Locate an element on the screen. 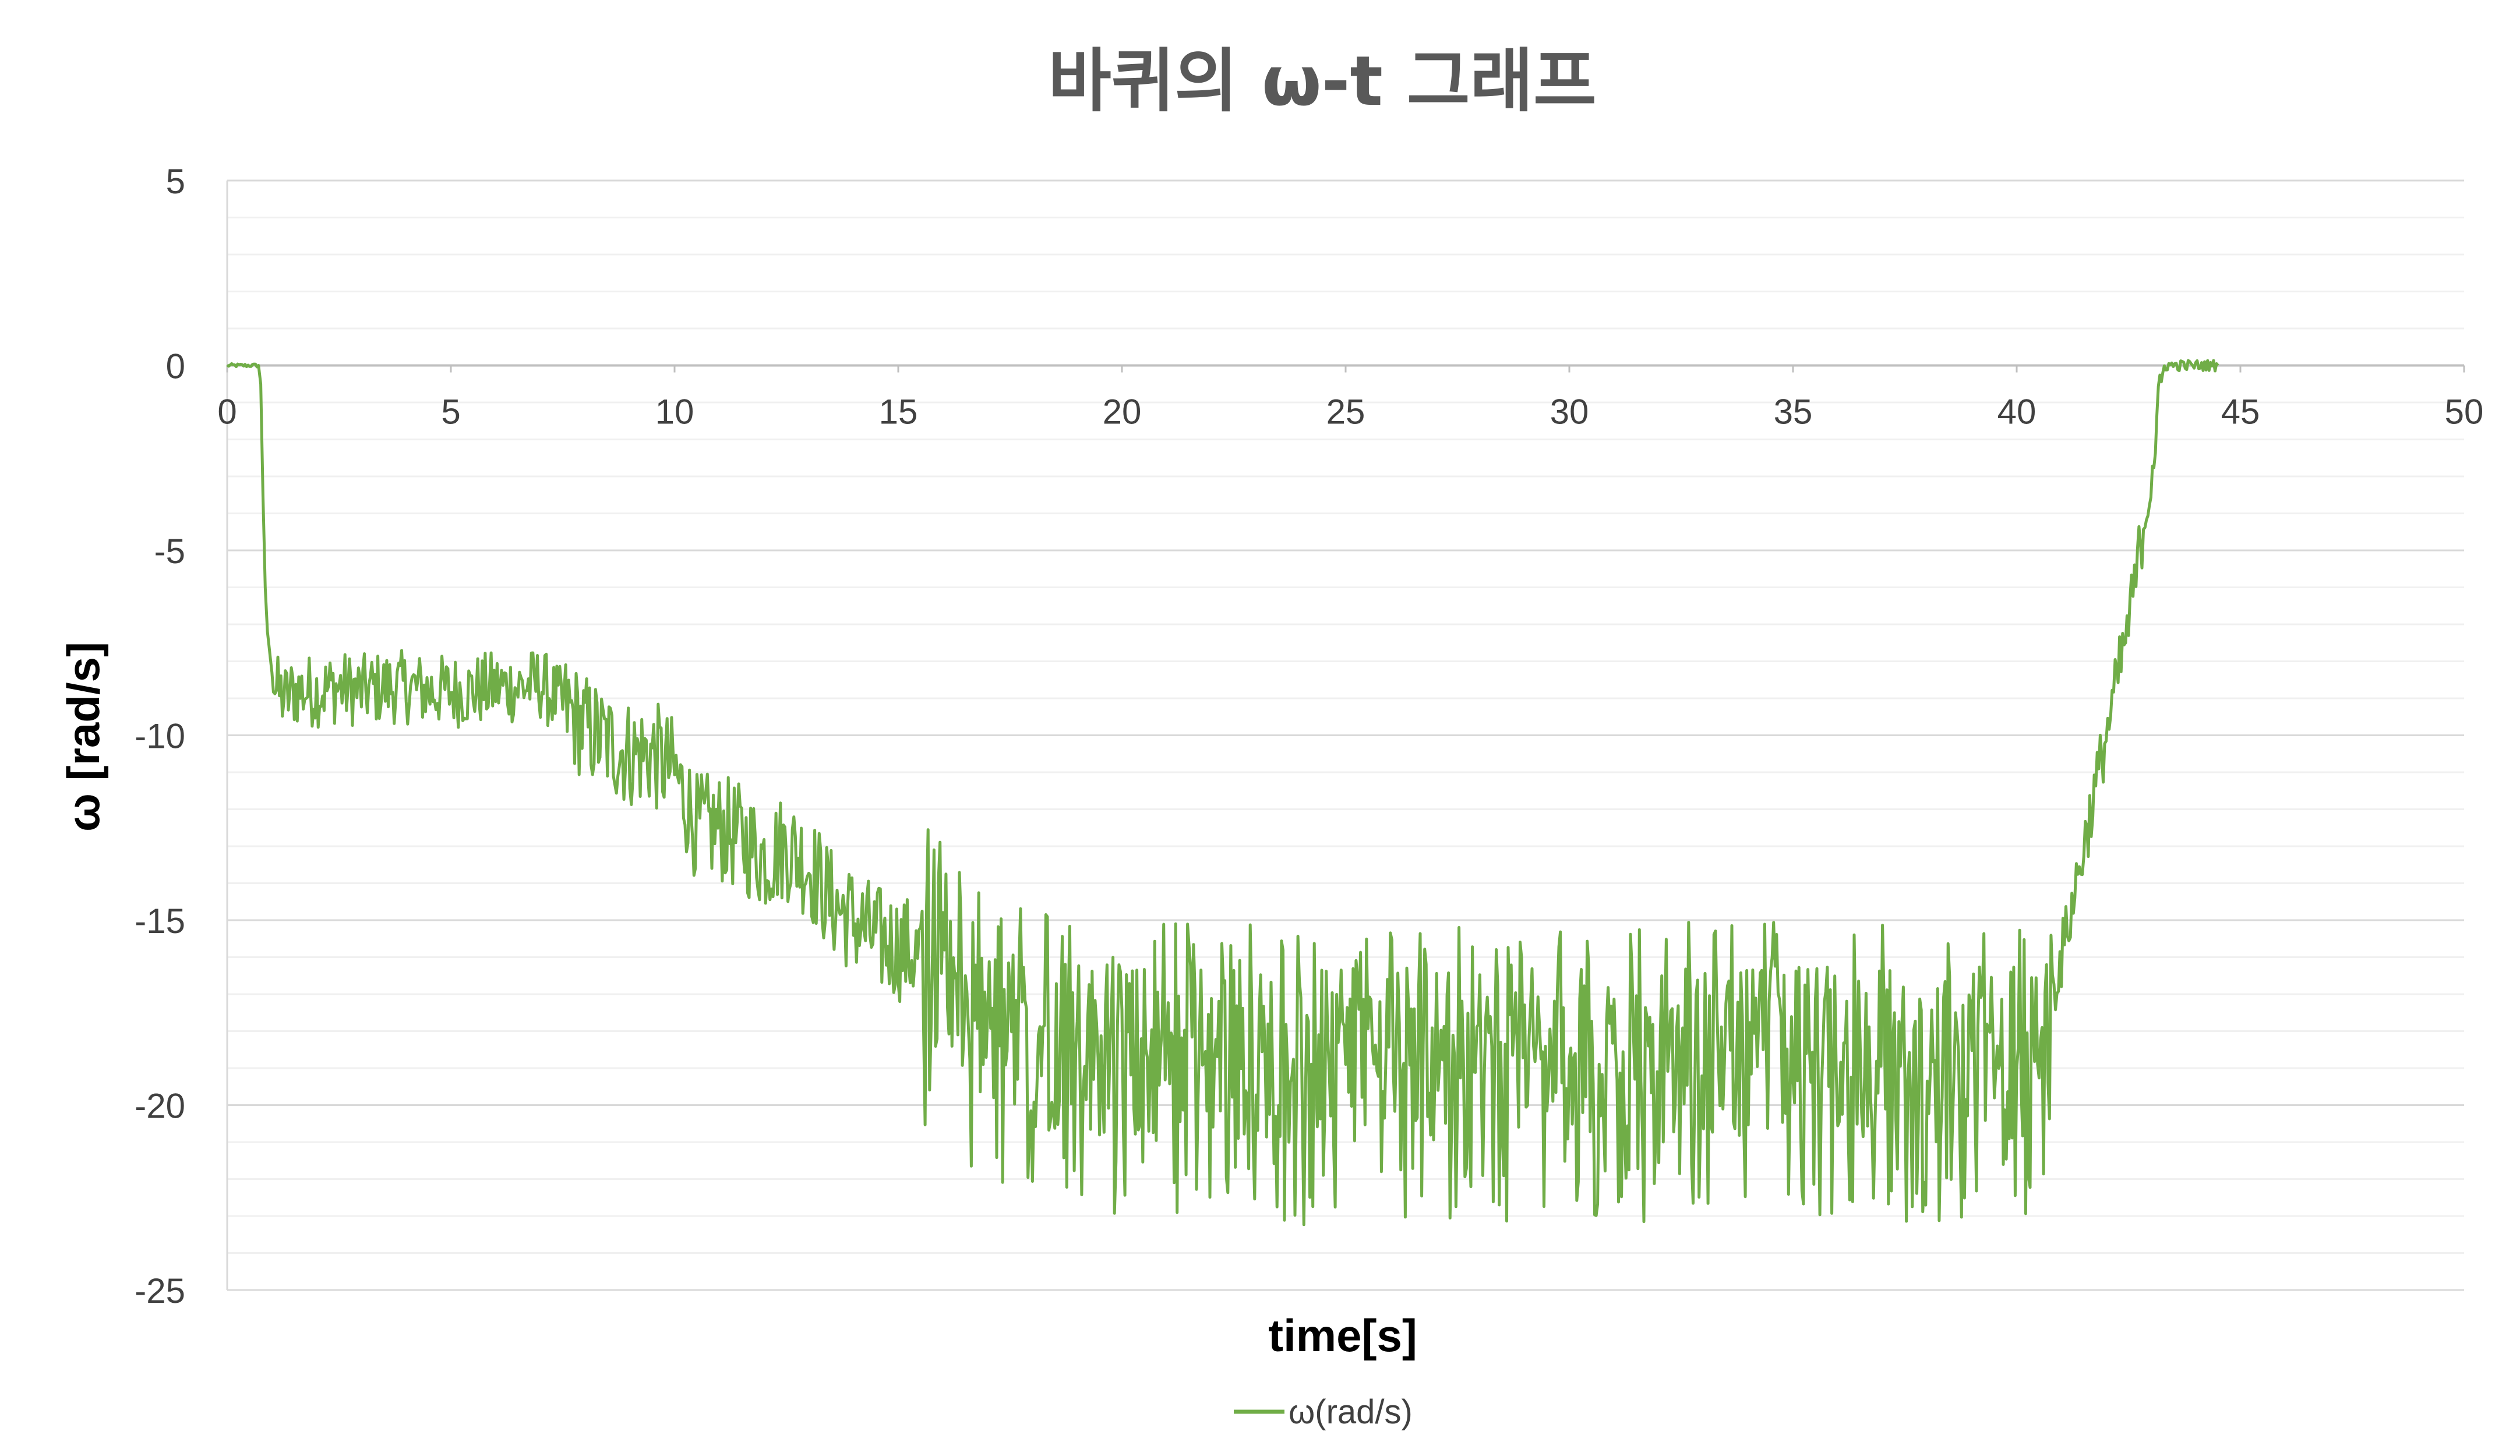 The image size is (2520, 1456). x-tick-label: 5 is located at coordinates (450, 412).